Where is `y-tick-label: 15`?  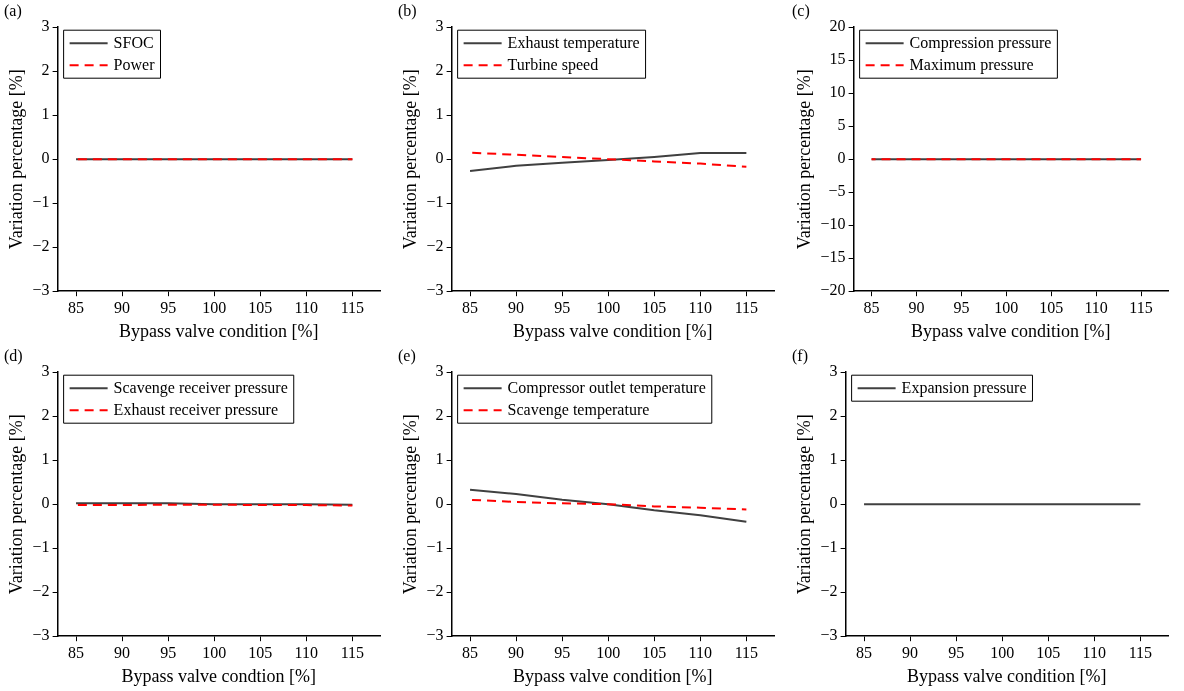 y-tick-label: 15 is located at coordinates (837, 59).